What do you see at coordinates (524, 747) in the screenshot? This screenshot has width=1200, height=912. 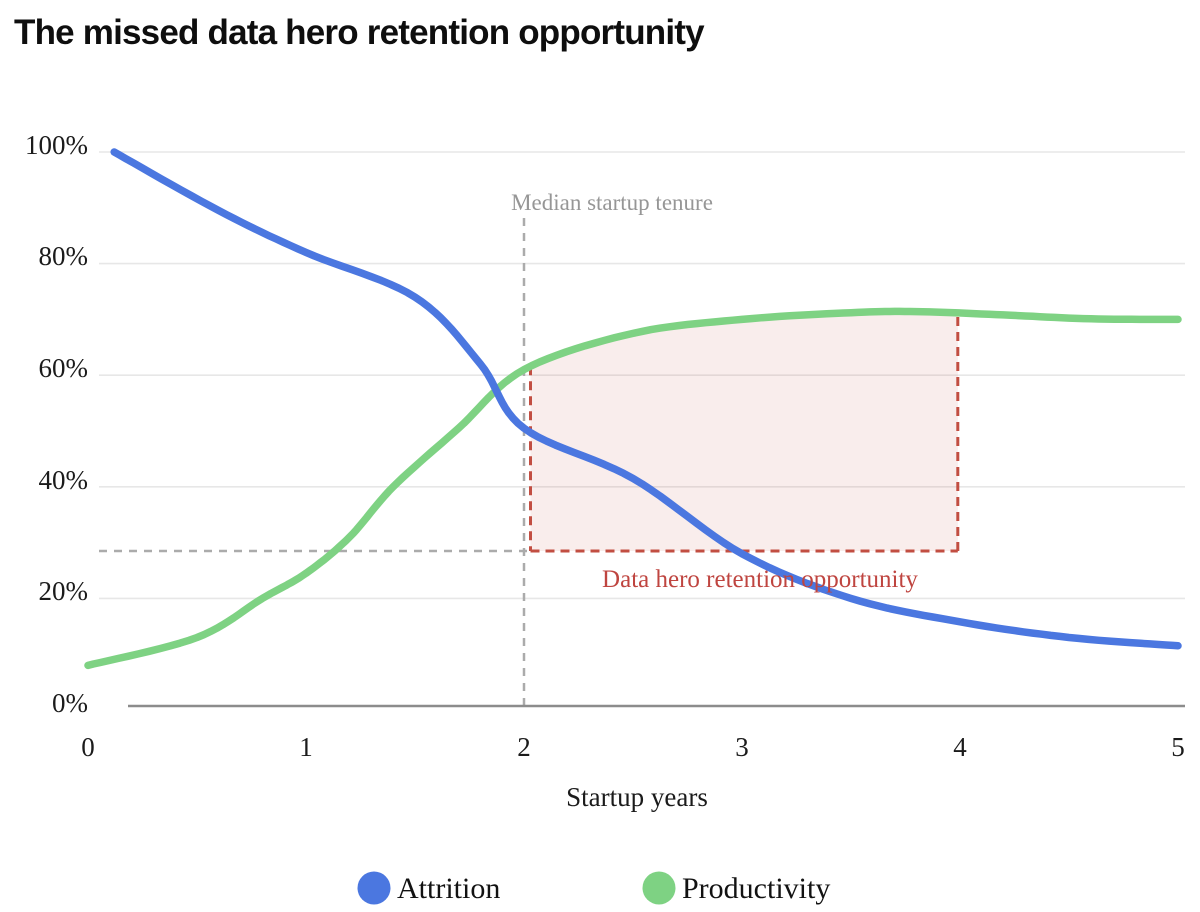 I see `x-tick-label-2: 2` at bounding box center [524, 747].